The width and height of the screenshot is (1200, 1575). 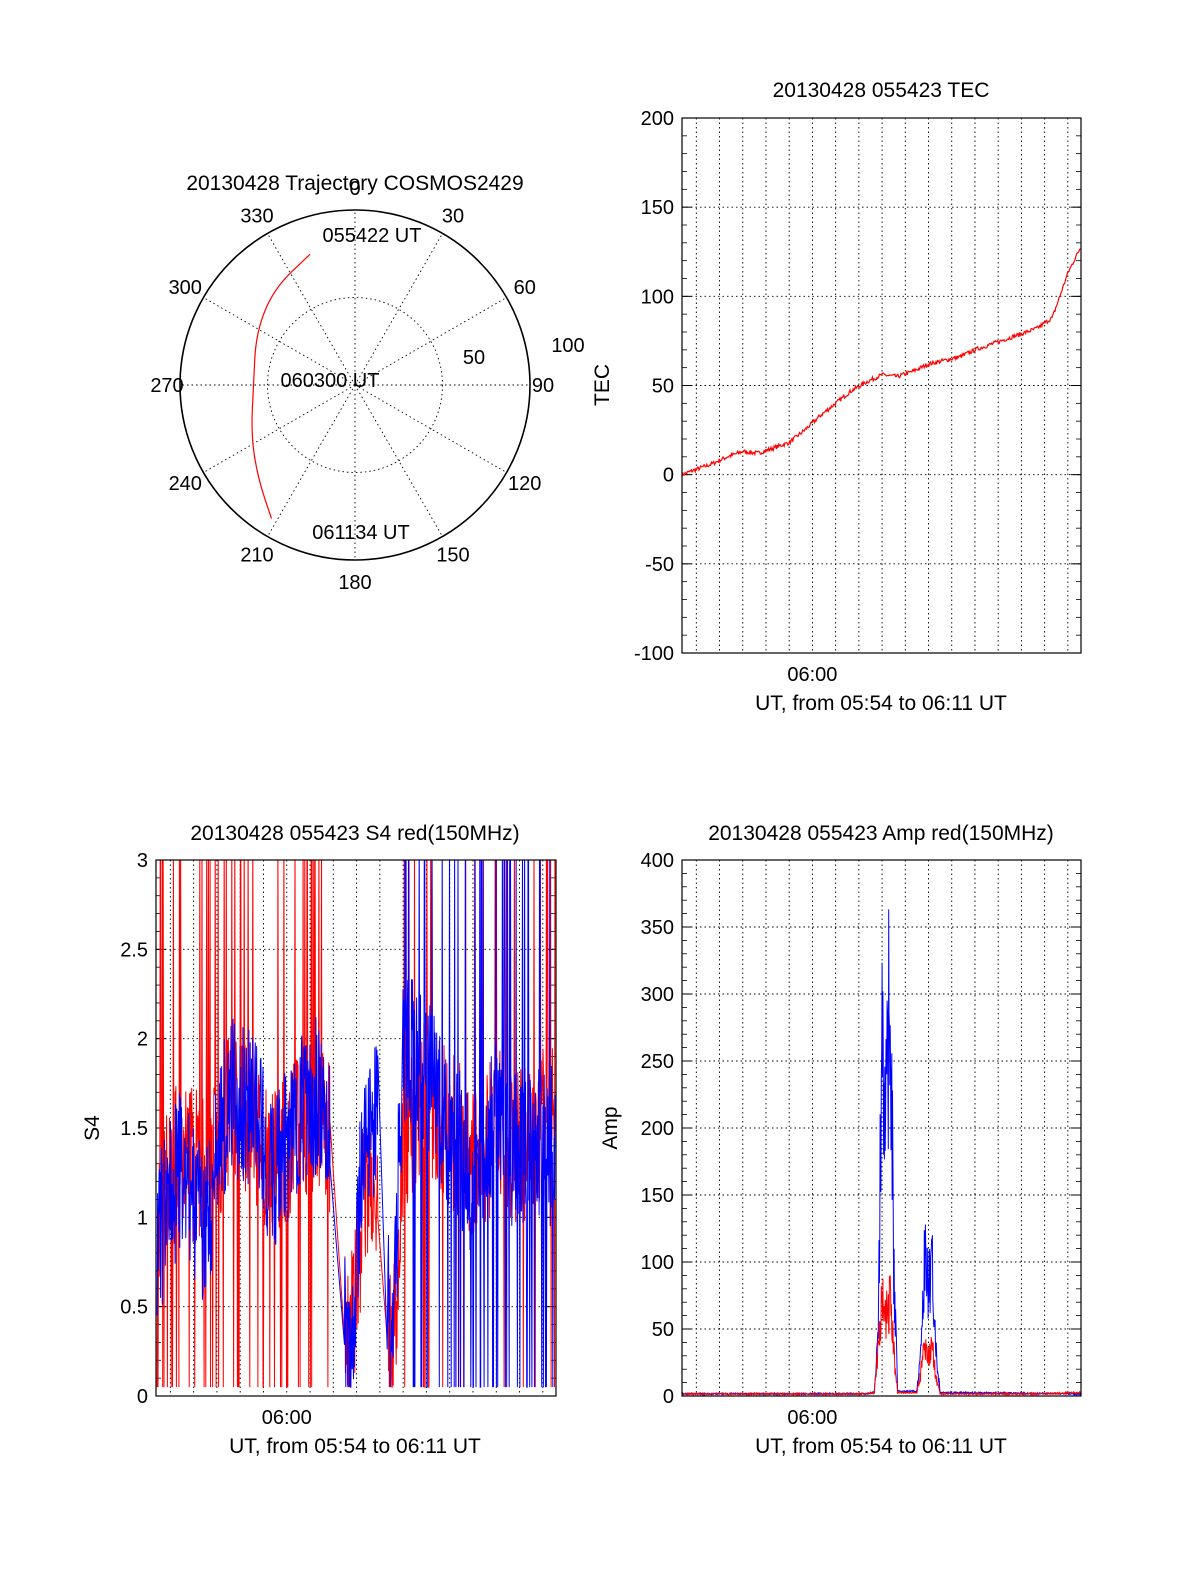 I want to click on y-tick-label: 0.5, so click(x=134, y=1308).